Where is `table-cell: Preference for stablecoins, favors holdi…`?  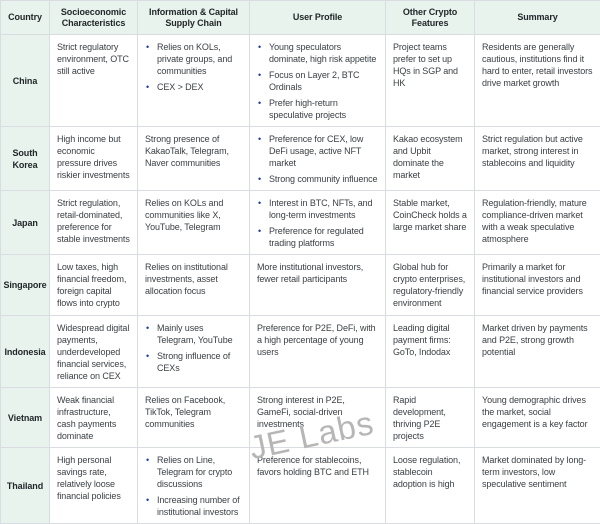
table-cell: Preference for stablecoins, favors holdi… is located at coordinates (318, 486).